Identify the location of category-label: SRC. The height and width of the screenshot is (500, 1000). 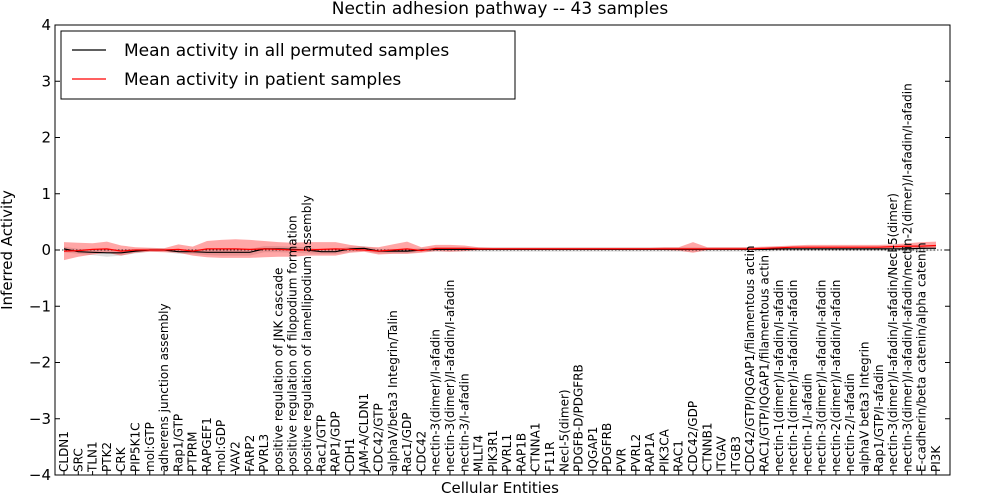
(78, 460).